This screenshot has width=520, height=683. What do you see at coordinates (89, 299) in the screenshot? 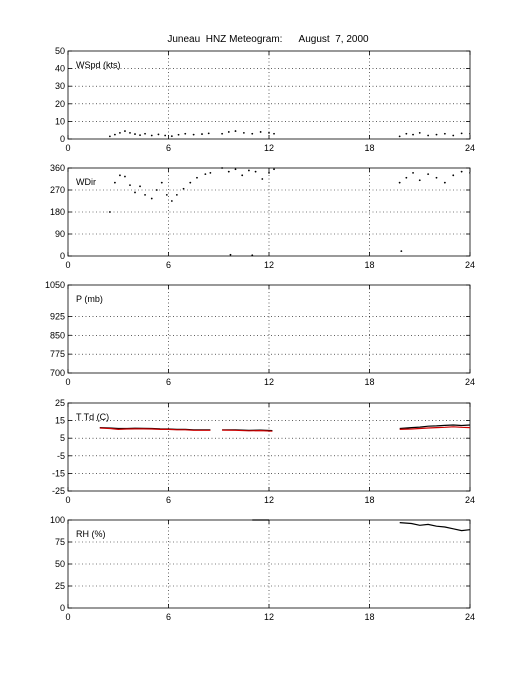
I see `pres-panel-label: P (mb)` at bounding box center [89, 299].